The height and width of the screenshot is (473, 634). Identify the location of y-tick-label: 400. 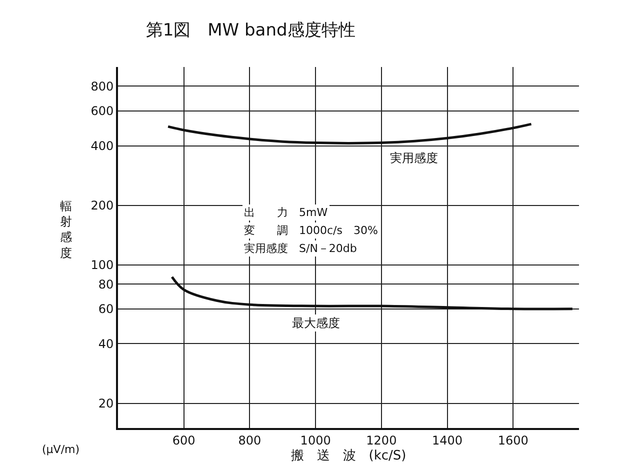
(102, 145).